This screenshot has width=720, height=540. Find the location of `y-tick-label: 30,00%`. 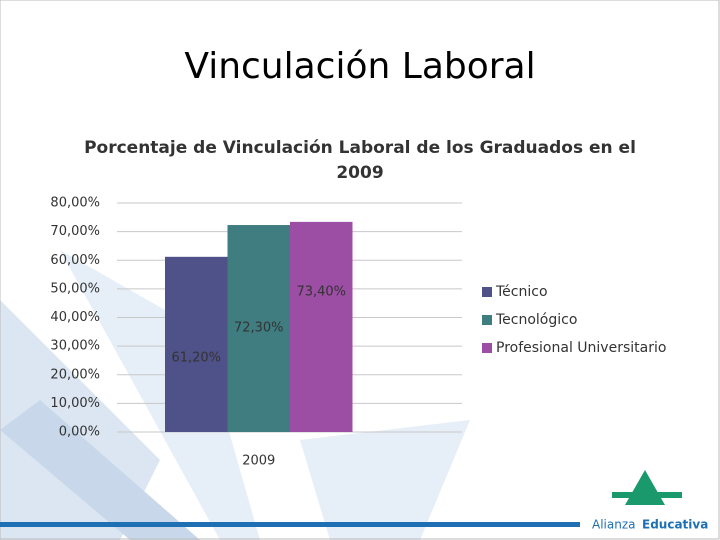

y-tick-label: 30,00% is located at coordinates (75, 346).